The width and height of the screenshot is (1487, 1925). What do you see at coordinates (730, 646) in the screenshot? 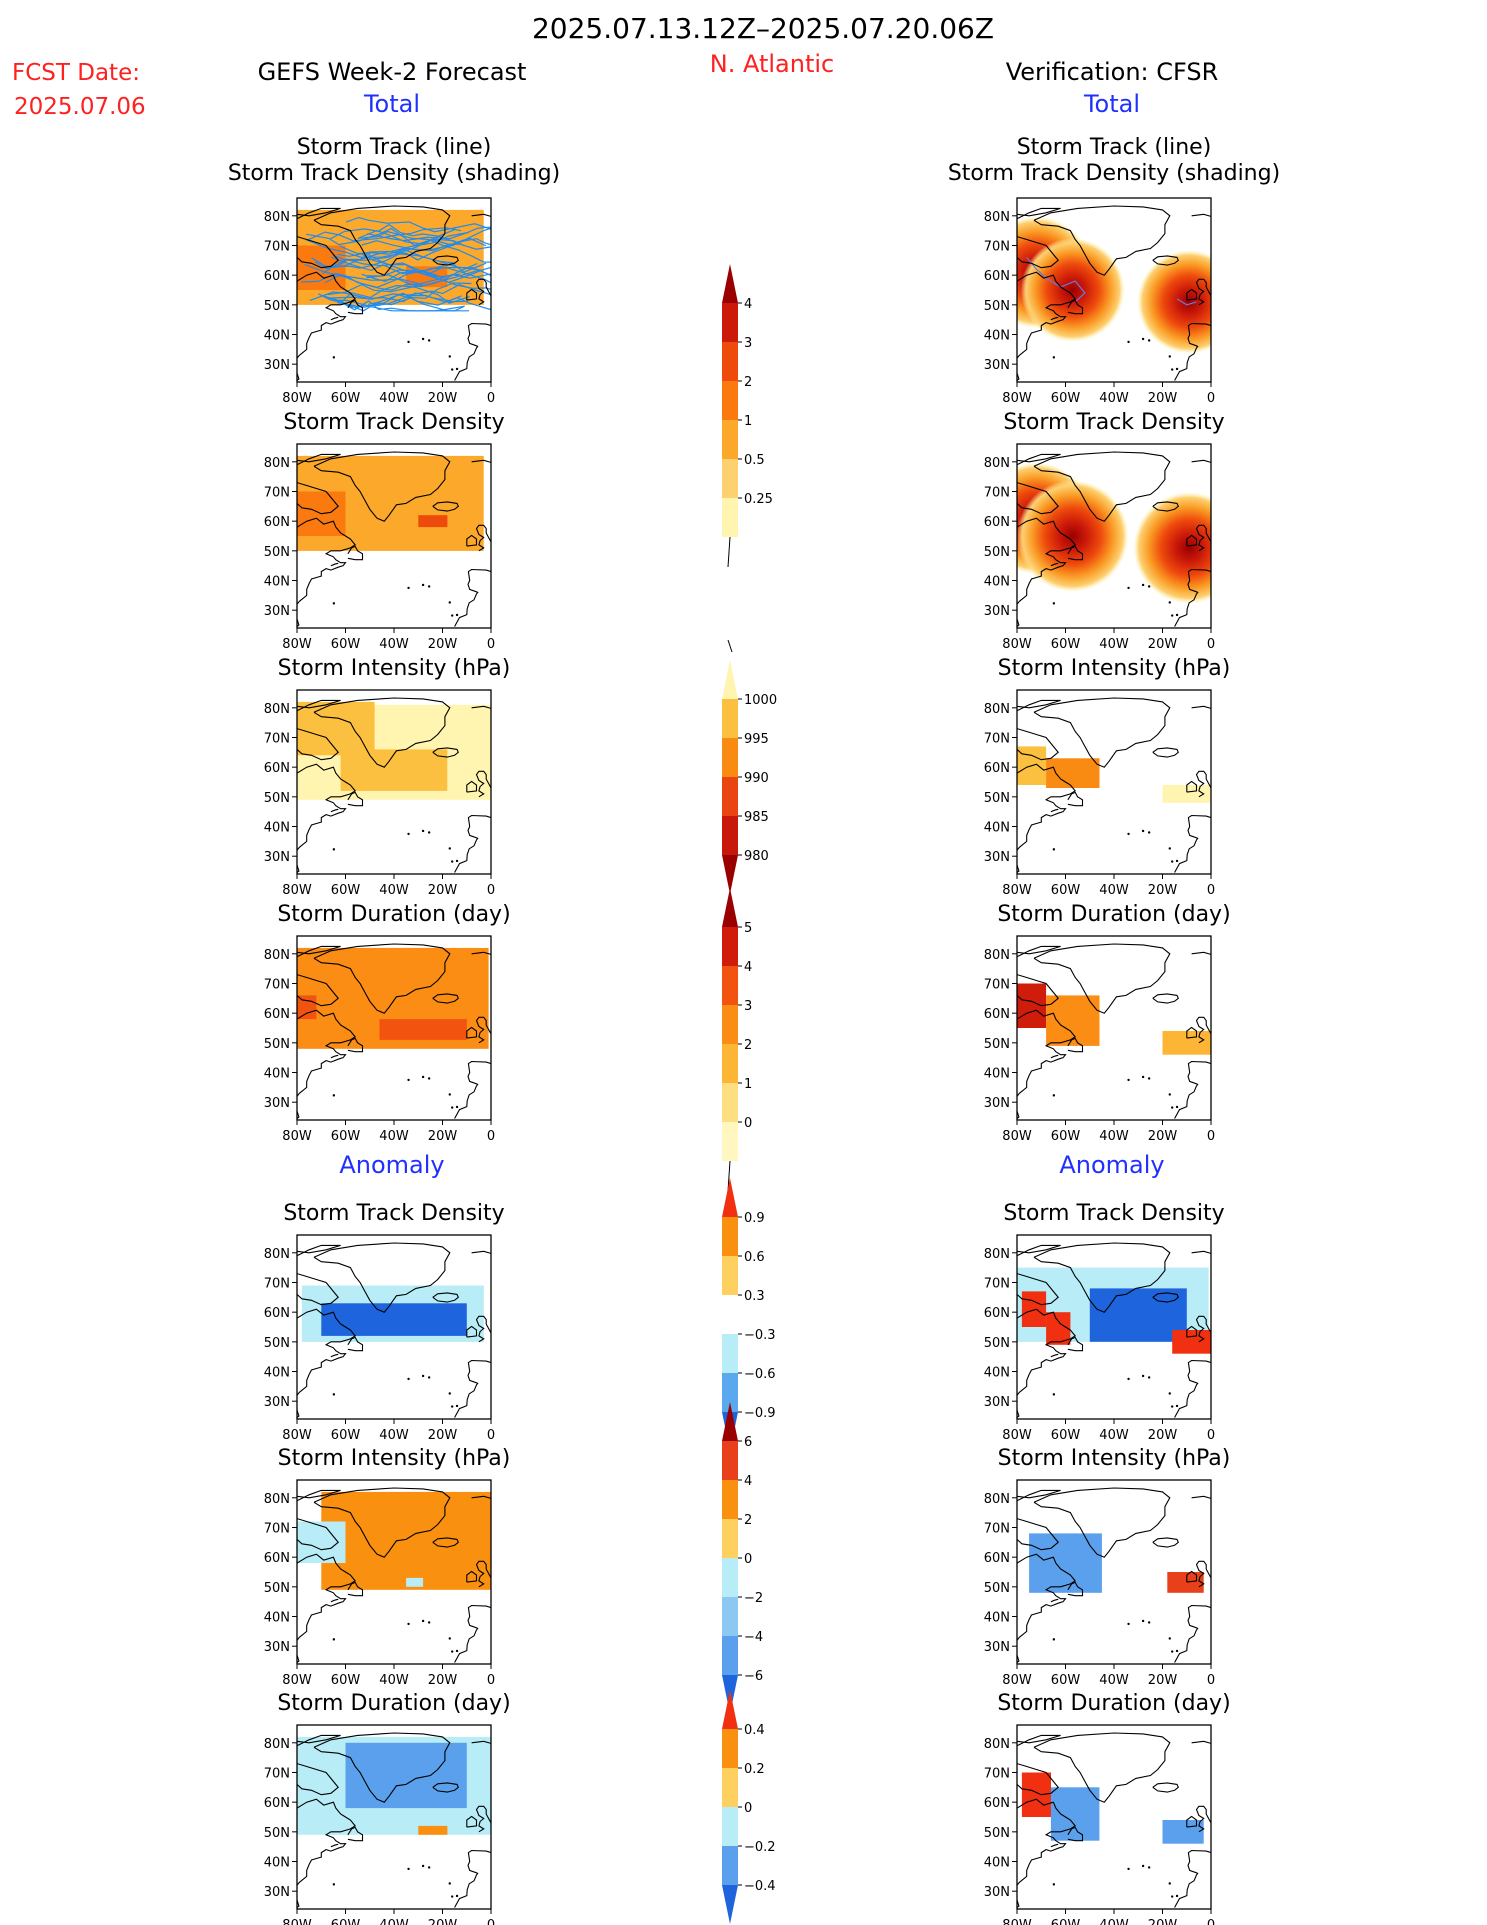
I see `colorbar-connector` at bounding box center [730, 646].